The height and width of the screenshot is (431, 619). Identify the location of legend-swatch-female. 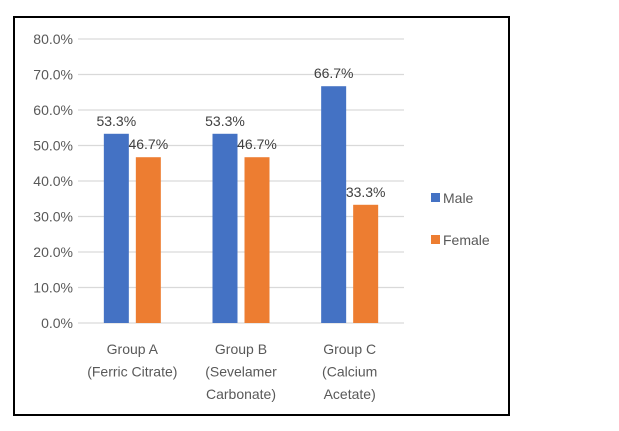
(435, 239).